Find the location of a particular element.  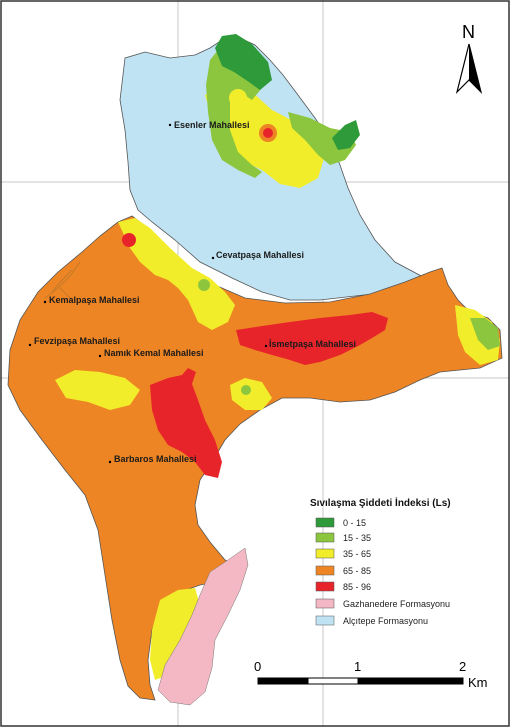

zone-15-35-east-tip is located at coordinates (485, 334).